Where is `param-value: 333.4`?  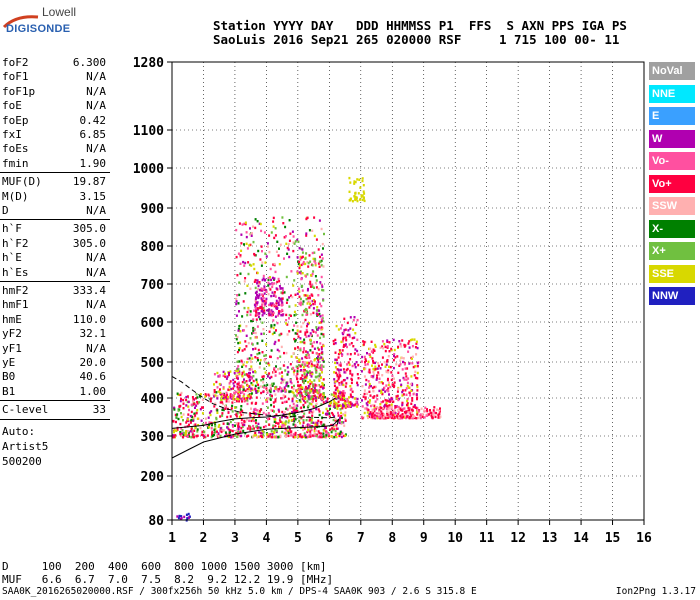
param-value: 333.4 is located at coordinates (89, 290).